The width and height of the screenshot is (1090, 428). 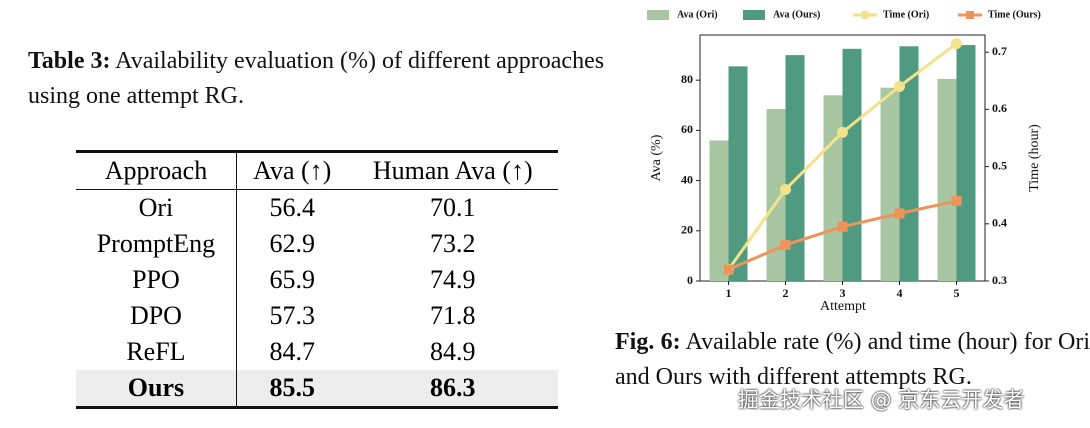 What do you see at coordinates (999, 223) in the screenshot?
I see `y2-tick-label: 0.4` at bounding box center [999, 223].